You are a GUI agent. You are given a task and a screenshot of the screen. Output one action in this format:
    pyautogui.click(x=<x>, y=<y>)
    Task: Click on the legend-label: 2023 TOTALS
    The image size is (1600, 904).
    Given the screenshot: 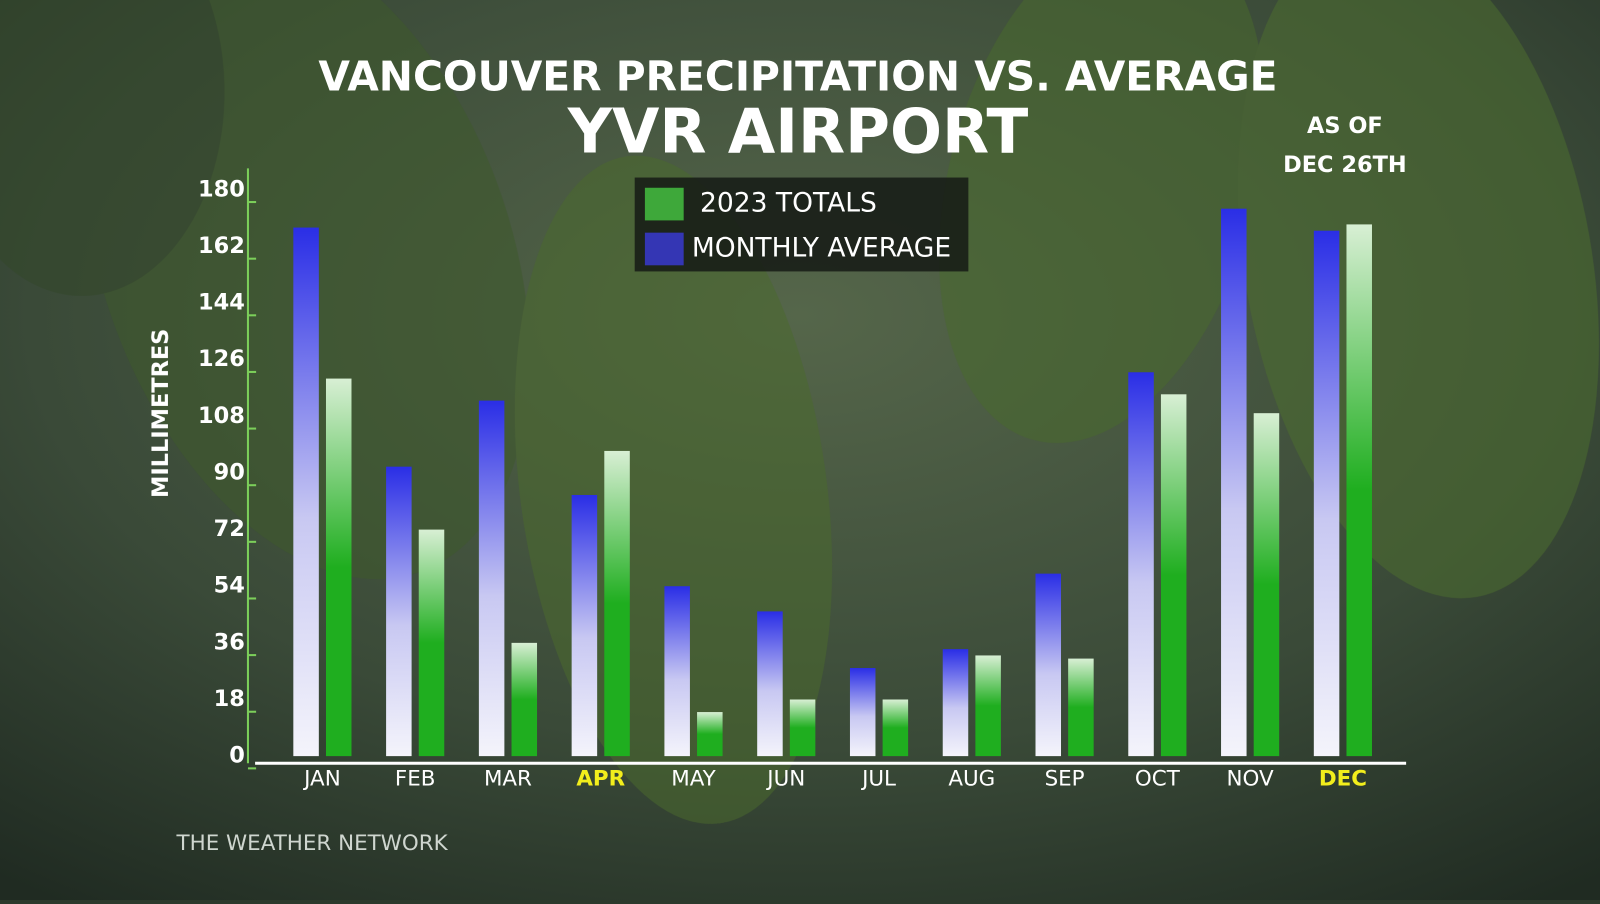 What is the action you would take?
    pyautogui.click(x=788, y=203)
    